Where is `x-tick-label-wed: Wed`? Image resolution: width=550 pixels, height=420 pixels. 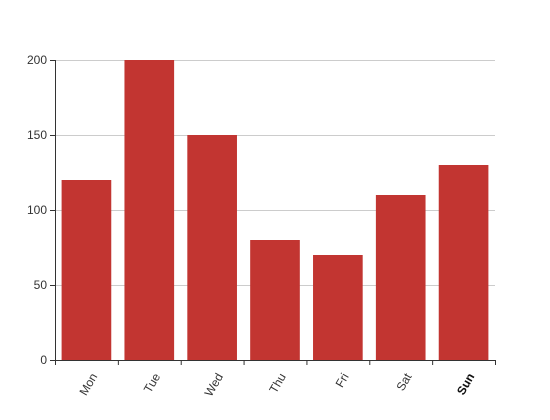
x-tick-label-wed: Wed is located at coordinates (214, 385).